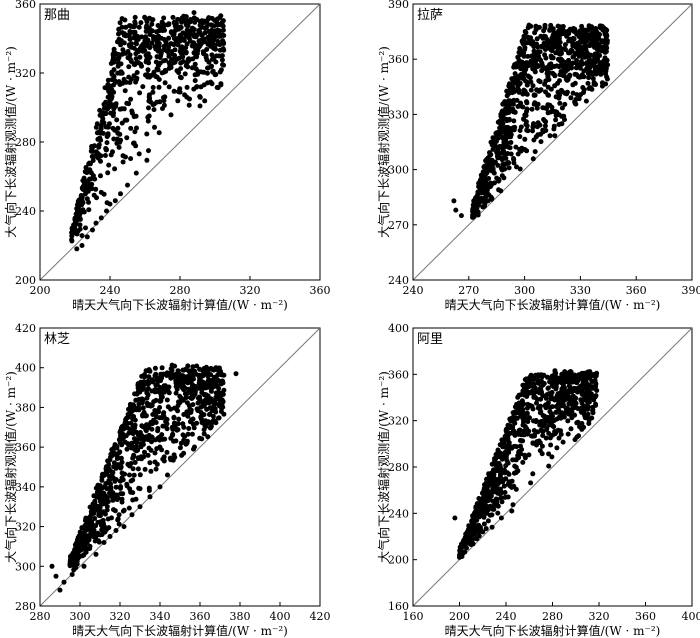 This screenshot has width=700, height=638. Describe the element at coordinates (25, 606) in the screenshot. I see `y-tick-label: 280` at that location.